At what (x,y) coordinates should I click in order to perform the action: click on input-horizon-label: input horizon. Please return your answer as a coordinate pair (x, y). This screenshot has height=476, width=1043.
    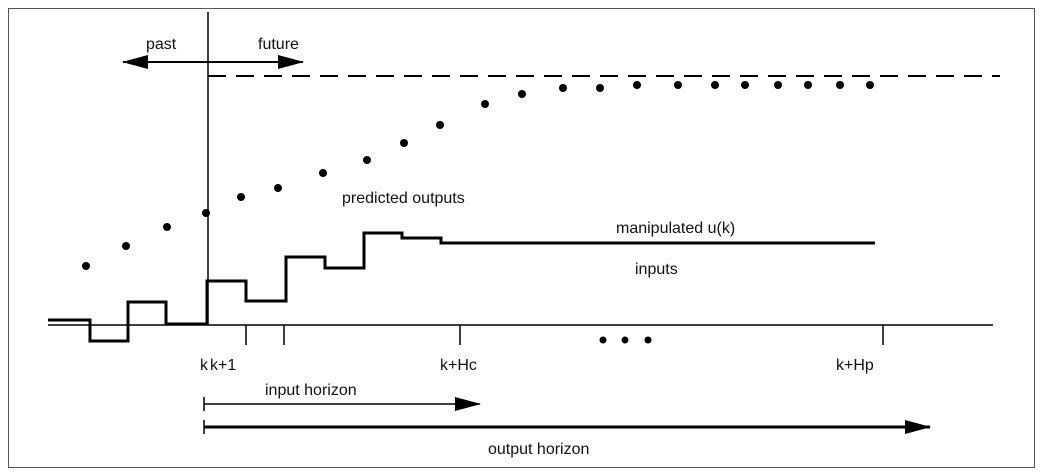
    Looking at the image, I should click on (311, 390).